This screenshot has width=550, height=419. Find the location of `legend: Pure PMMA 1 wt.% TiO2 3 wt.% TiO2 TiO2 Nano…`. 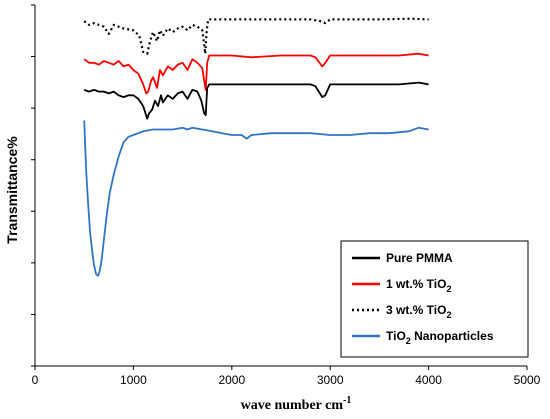

legend: Pure PMMA 1 wt.% TiO2 3 wt.% TiO2 TiO2 Nano… is located at coordinates (434, 299).